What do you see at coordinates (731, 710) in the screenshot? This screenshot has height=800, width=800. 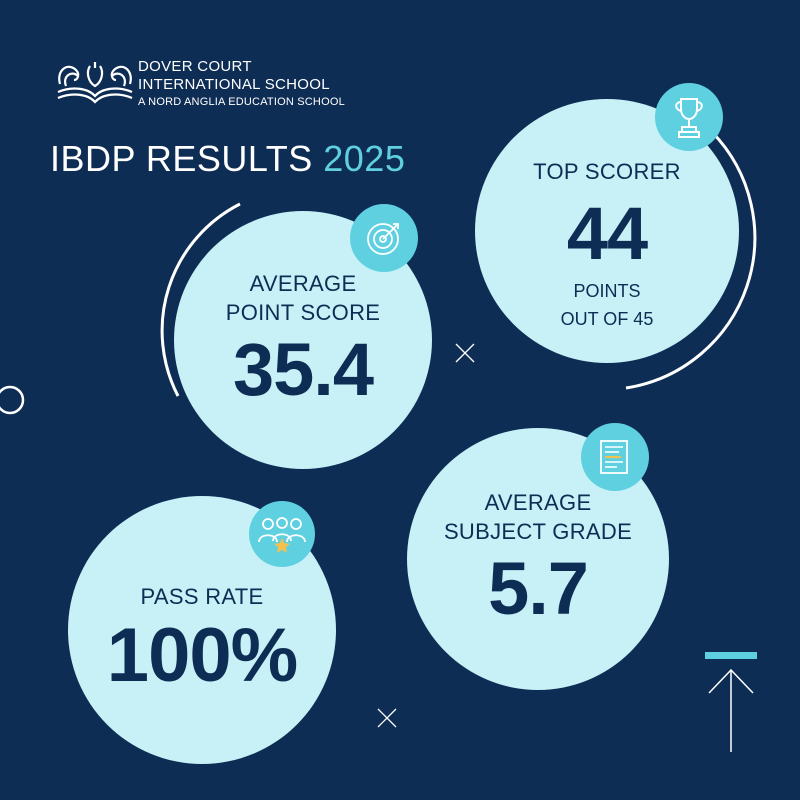 I see `up-arrow-icon` at bounding box center [731, 710].